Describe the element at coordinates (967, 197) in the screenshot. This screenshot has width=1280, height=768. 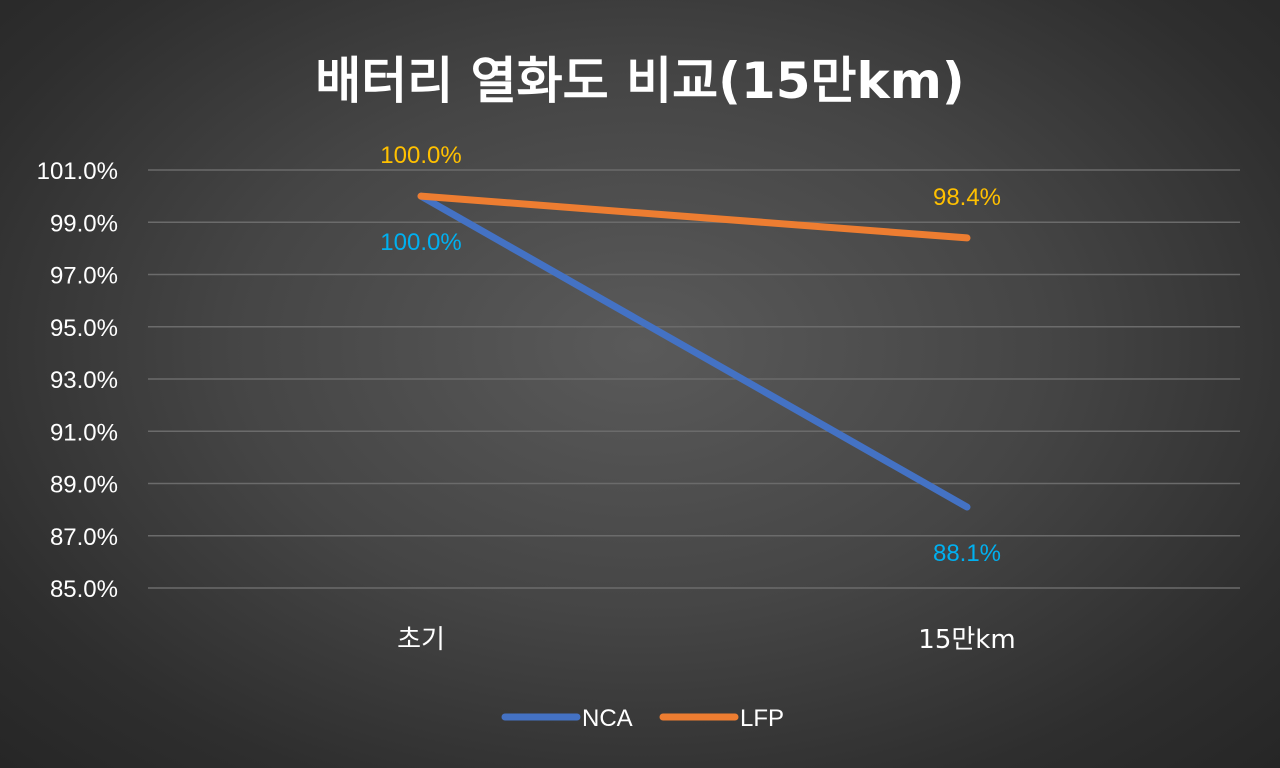
I see `data-label-lfp: 98.4%` at that location.